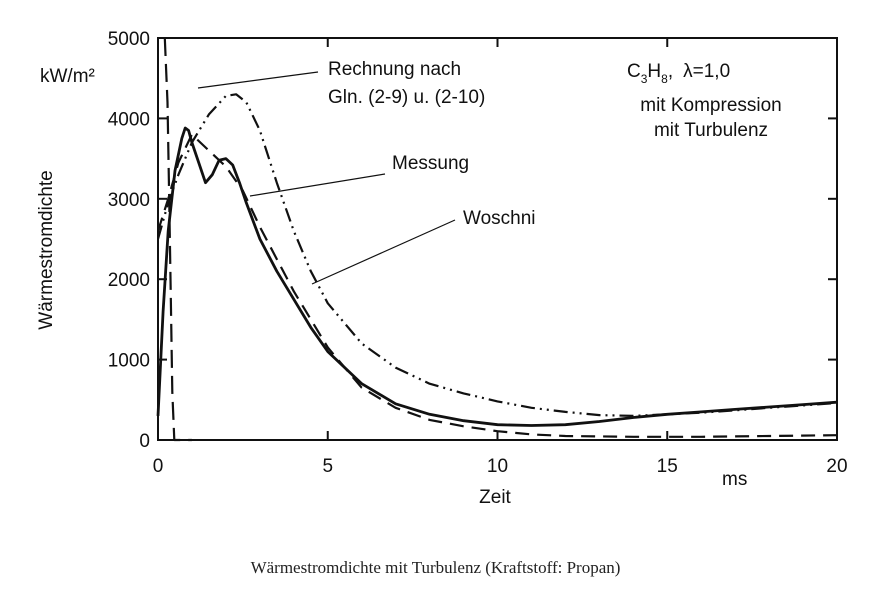 This screenshot has height=600, width=871. What do you see at coordinates (497, 466) in the screenshot?
I see `x-tick-label-2: 10` at bounding box center [497, 466].